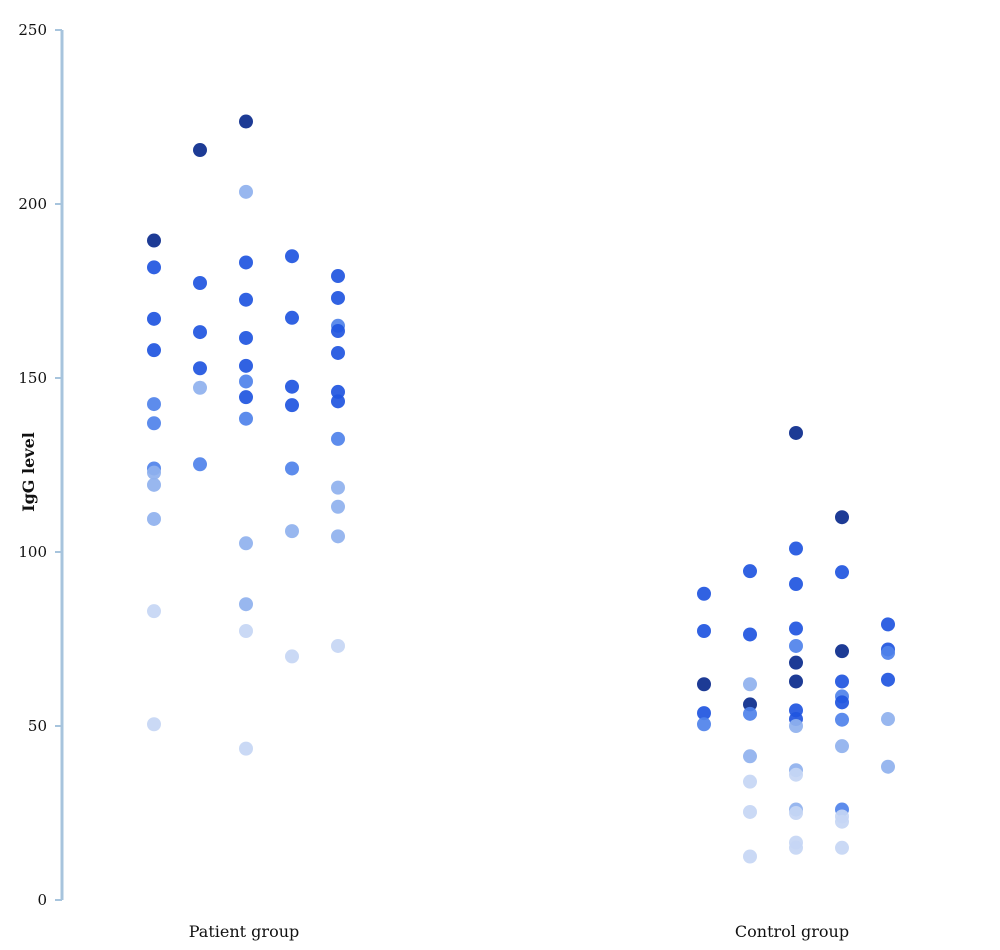 This screenshot has height=950, width=1000. I want to click on category-label-patient: Patient group, so click(244, 931).